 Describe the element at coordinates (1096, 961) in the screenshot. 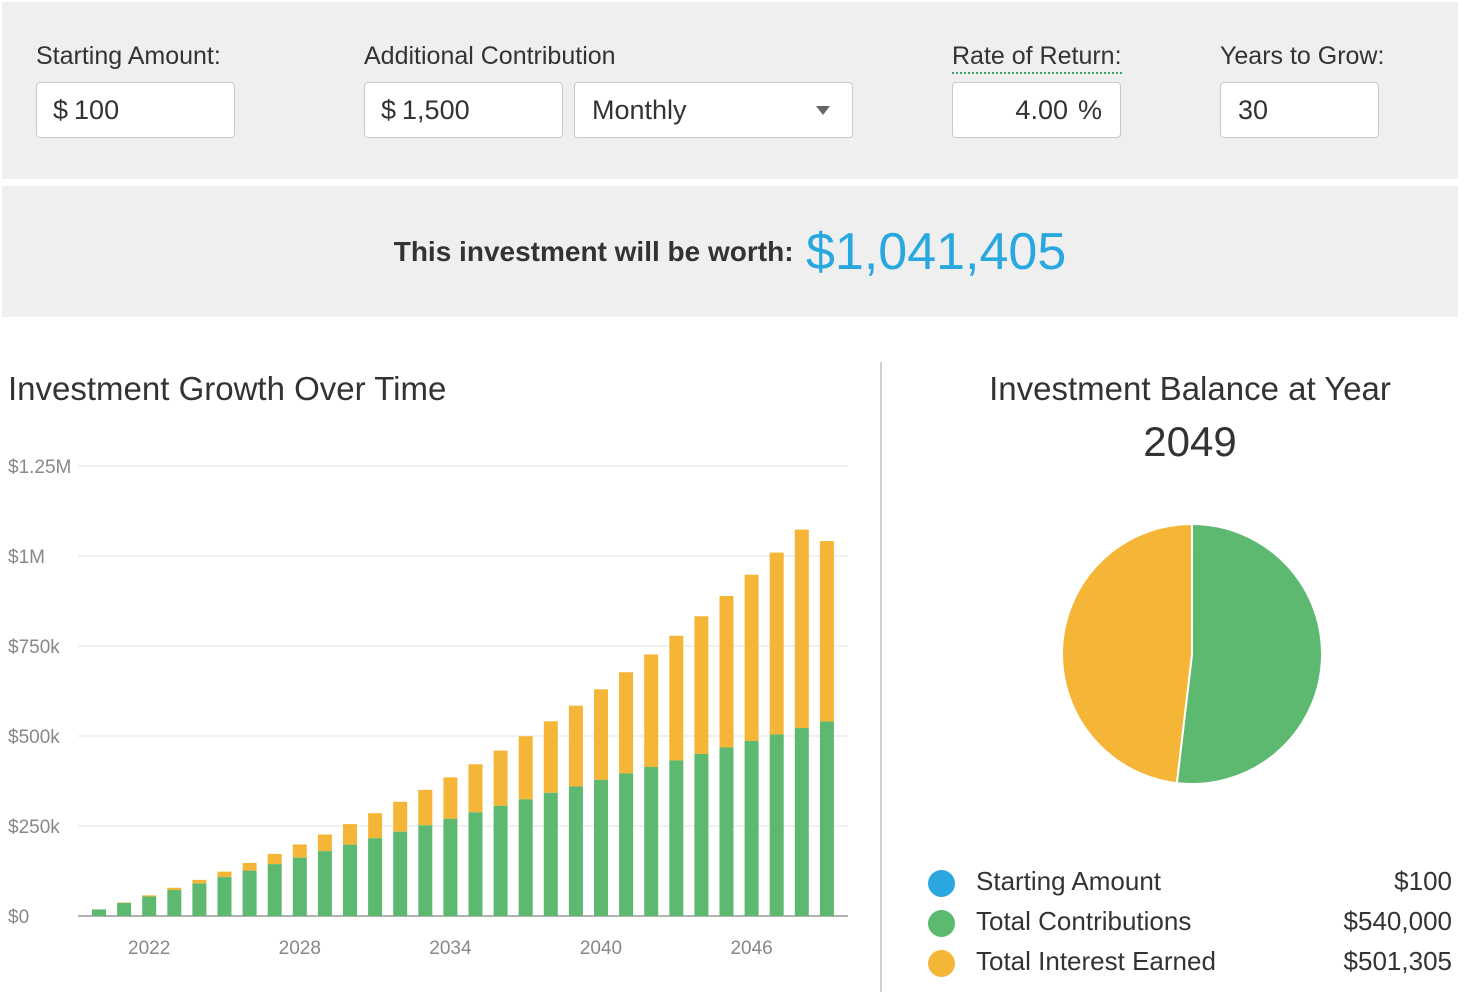

I see `legend-label: Total Interest Earned` at that location.